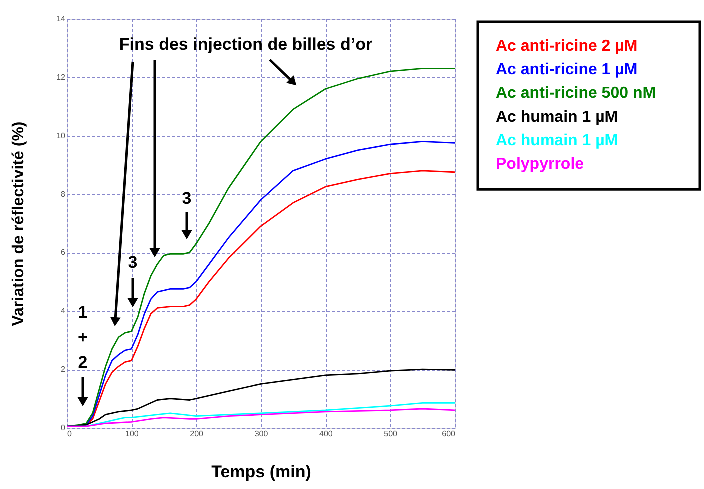  I want to click on text: Ac anti-ricine 2 µM, so click(567, 46).